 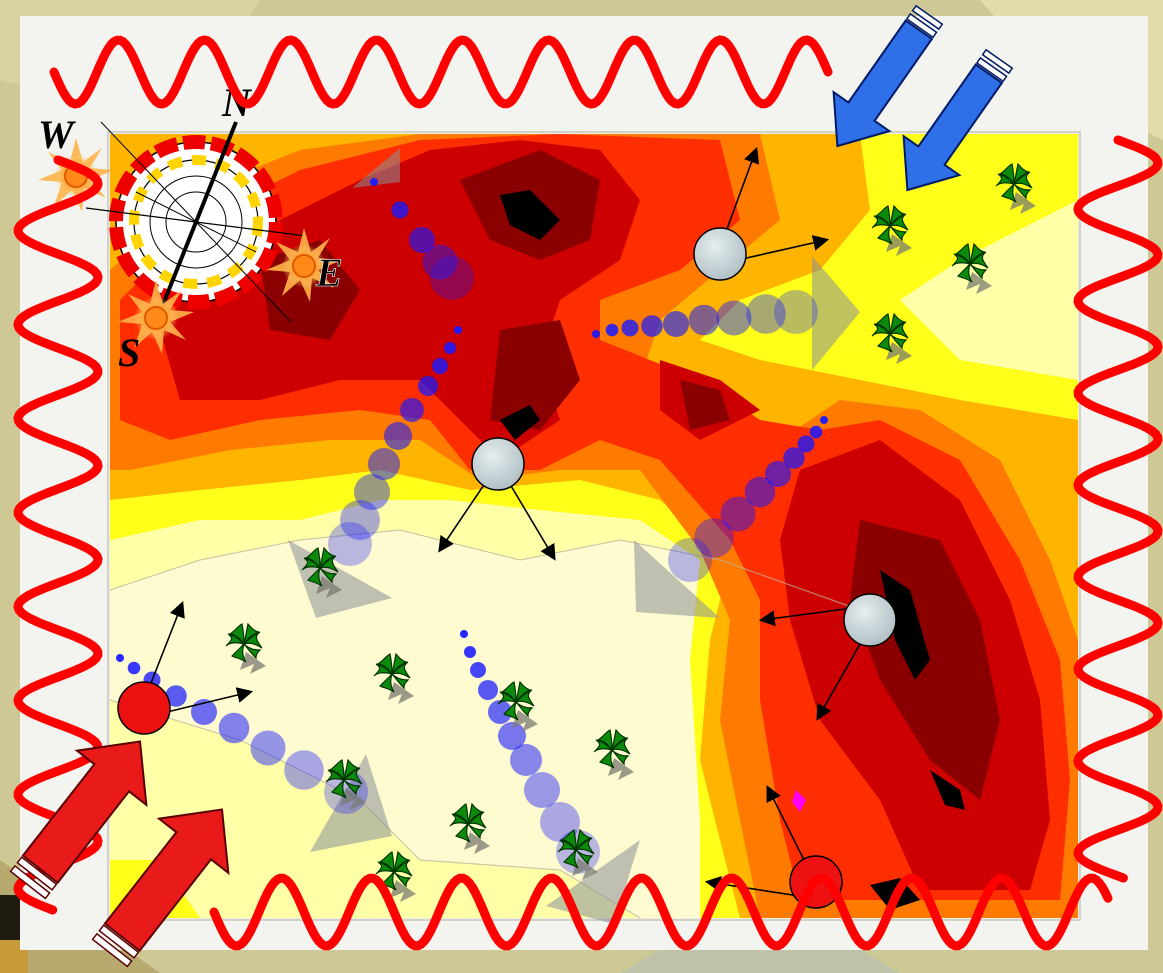 What do you see at coordinates (57, 134) in the screenshot?
I see `compass-west-label: W` at bounding box center [57, 134].